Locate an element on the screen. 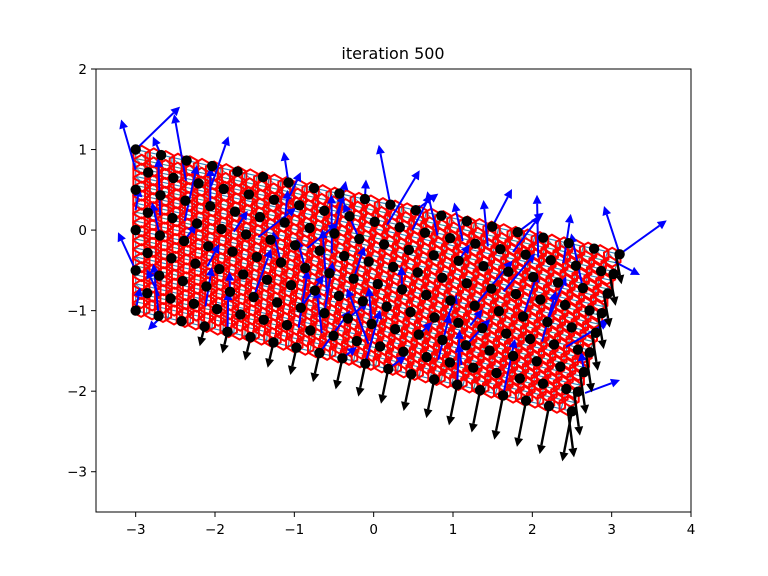 This screenshot has height=576, width=768. x-tick-label: 3 is located at coordinates (611, 530).